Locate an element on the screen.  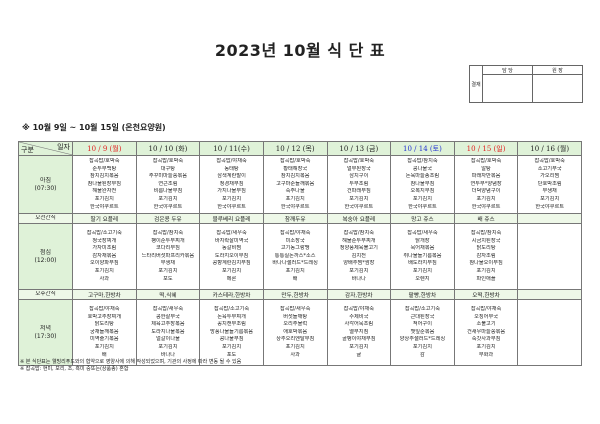
day-header: 10 / 13 (금) is located at coordinates (359, 148).